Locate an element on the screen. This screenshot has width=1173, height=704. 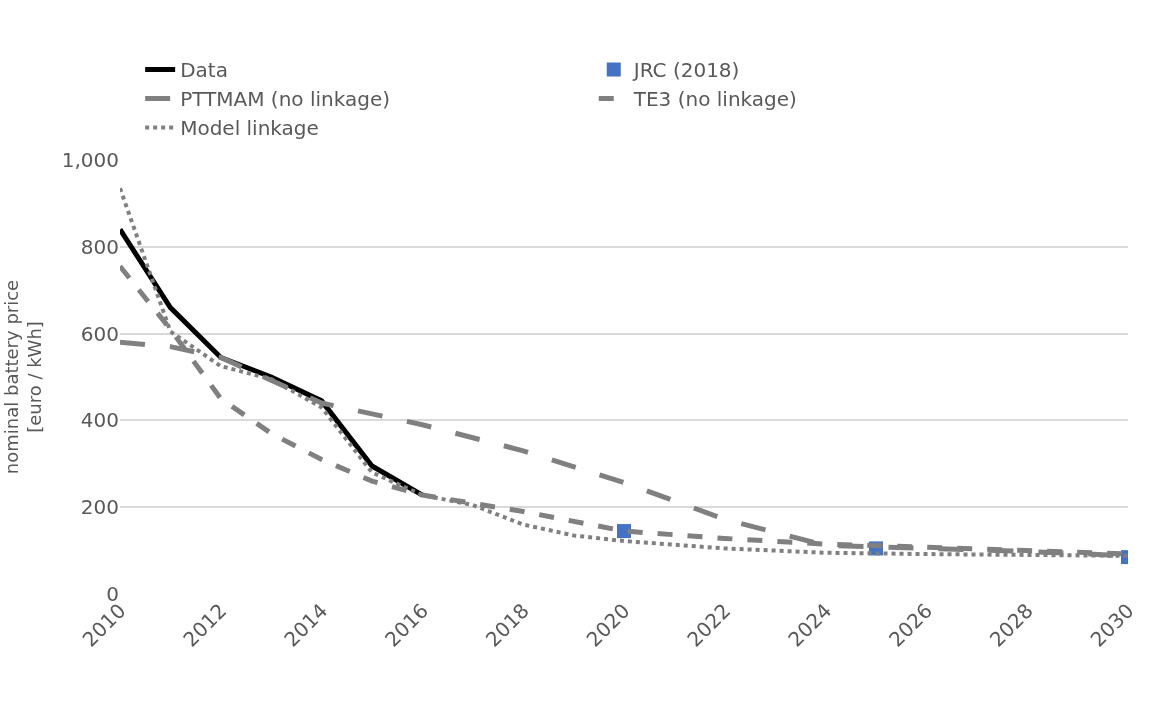
y-axis-title: nominal battery price [euro / kWh] is located at coordinates (22, 377).